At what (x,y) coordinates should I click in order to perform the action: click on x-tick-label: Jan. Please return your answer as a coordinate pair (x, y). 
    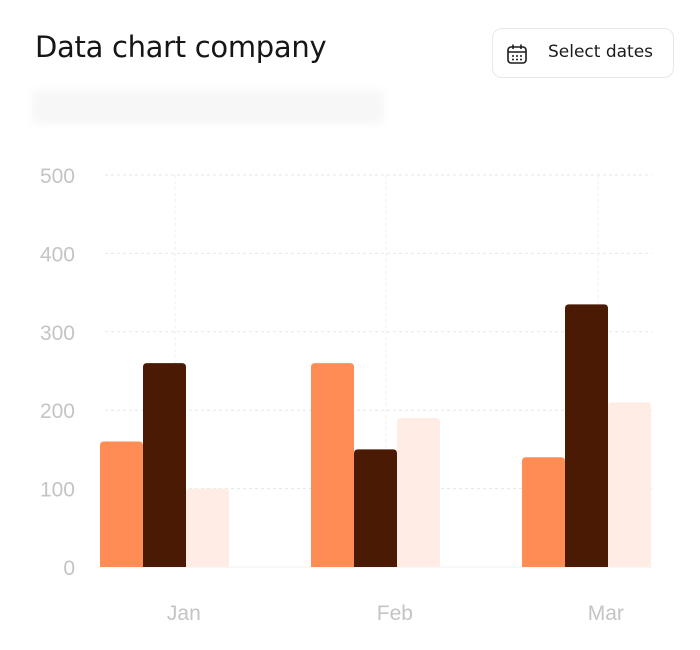
    Looking at the image, I should click on (184, 613).